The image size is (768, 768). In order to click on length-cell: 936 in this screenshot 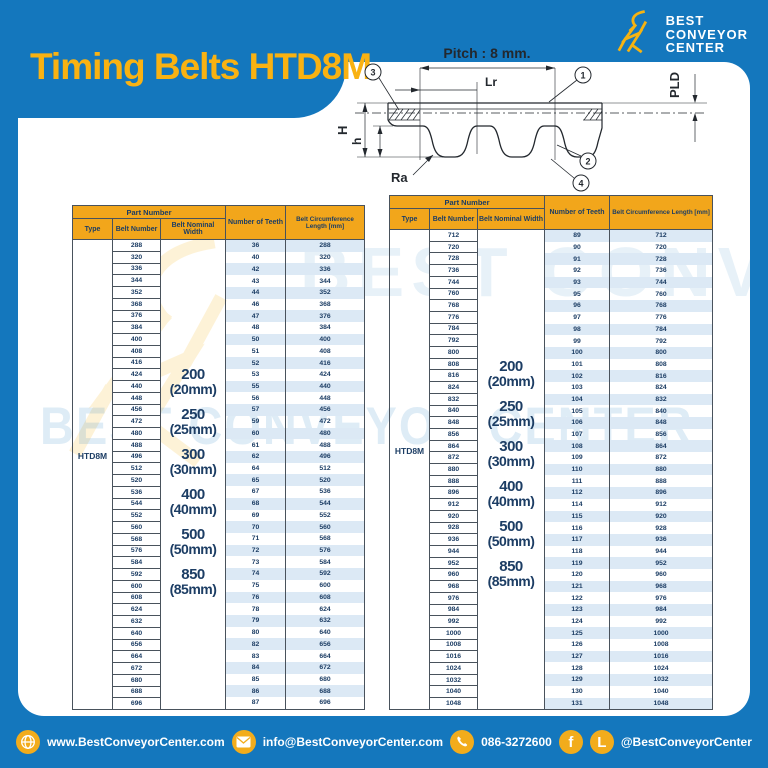, I will do `click(661, 539)`.